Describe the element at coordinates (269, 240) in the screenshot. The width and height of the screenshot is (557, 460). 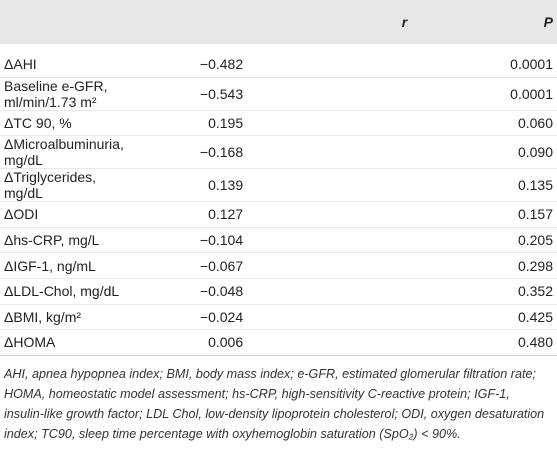
I see `cell: −0.104` at that location.